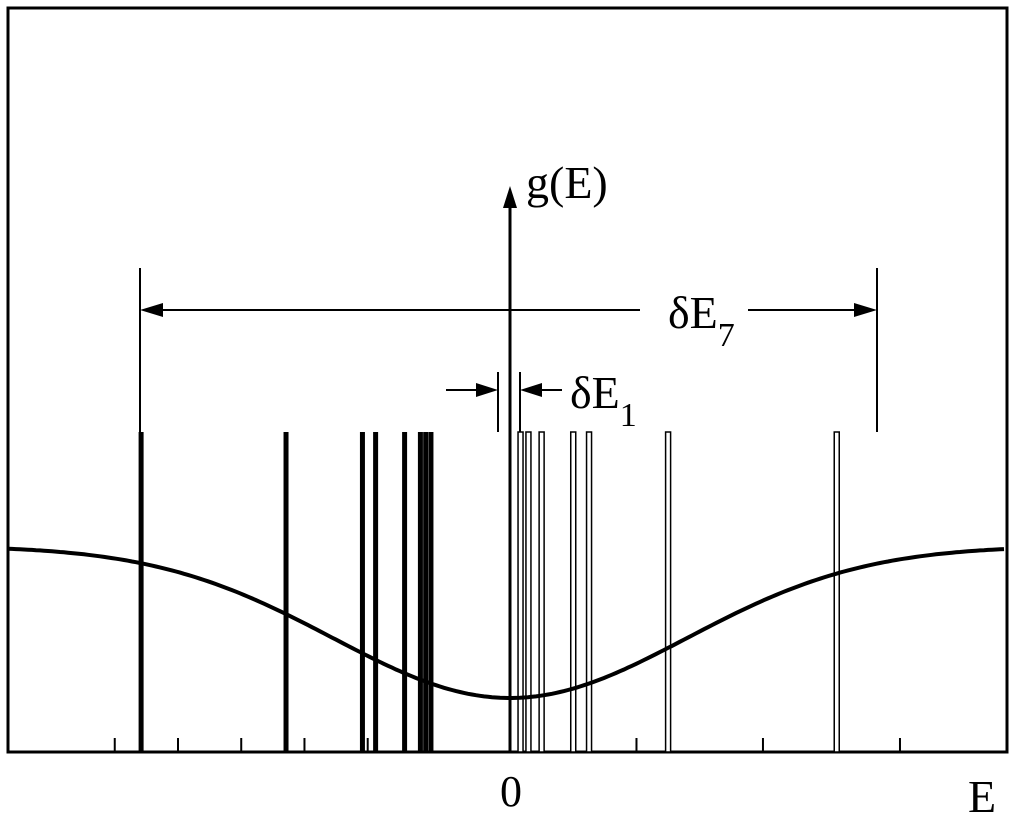 This screenshot has width=1024, height=823. What do you see at coordinates (595, 392) in the screenshot?
I see `narrow-gap-symbol: δE` at bounding box center [595, 392].